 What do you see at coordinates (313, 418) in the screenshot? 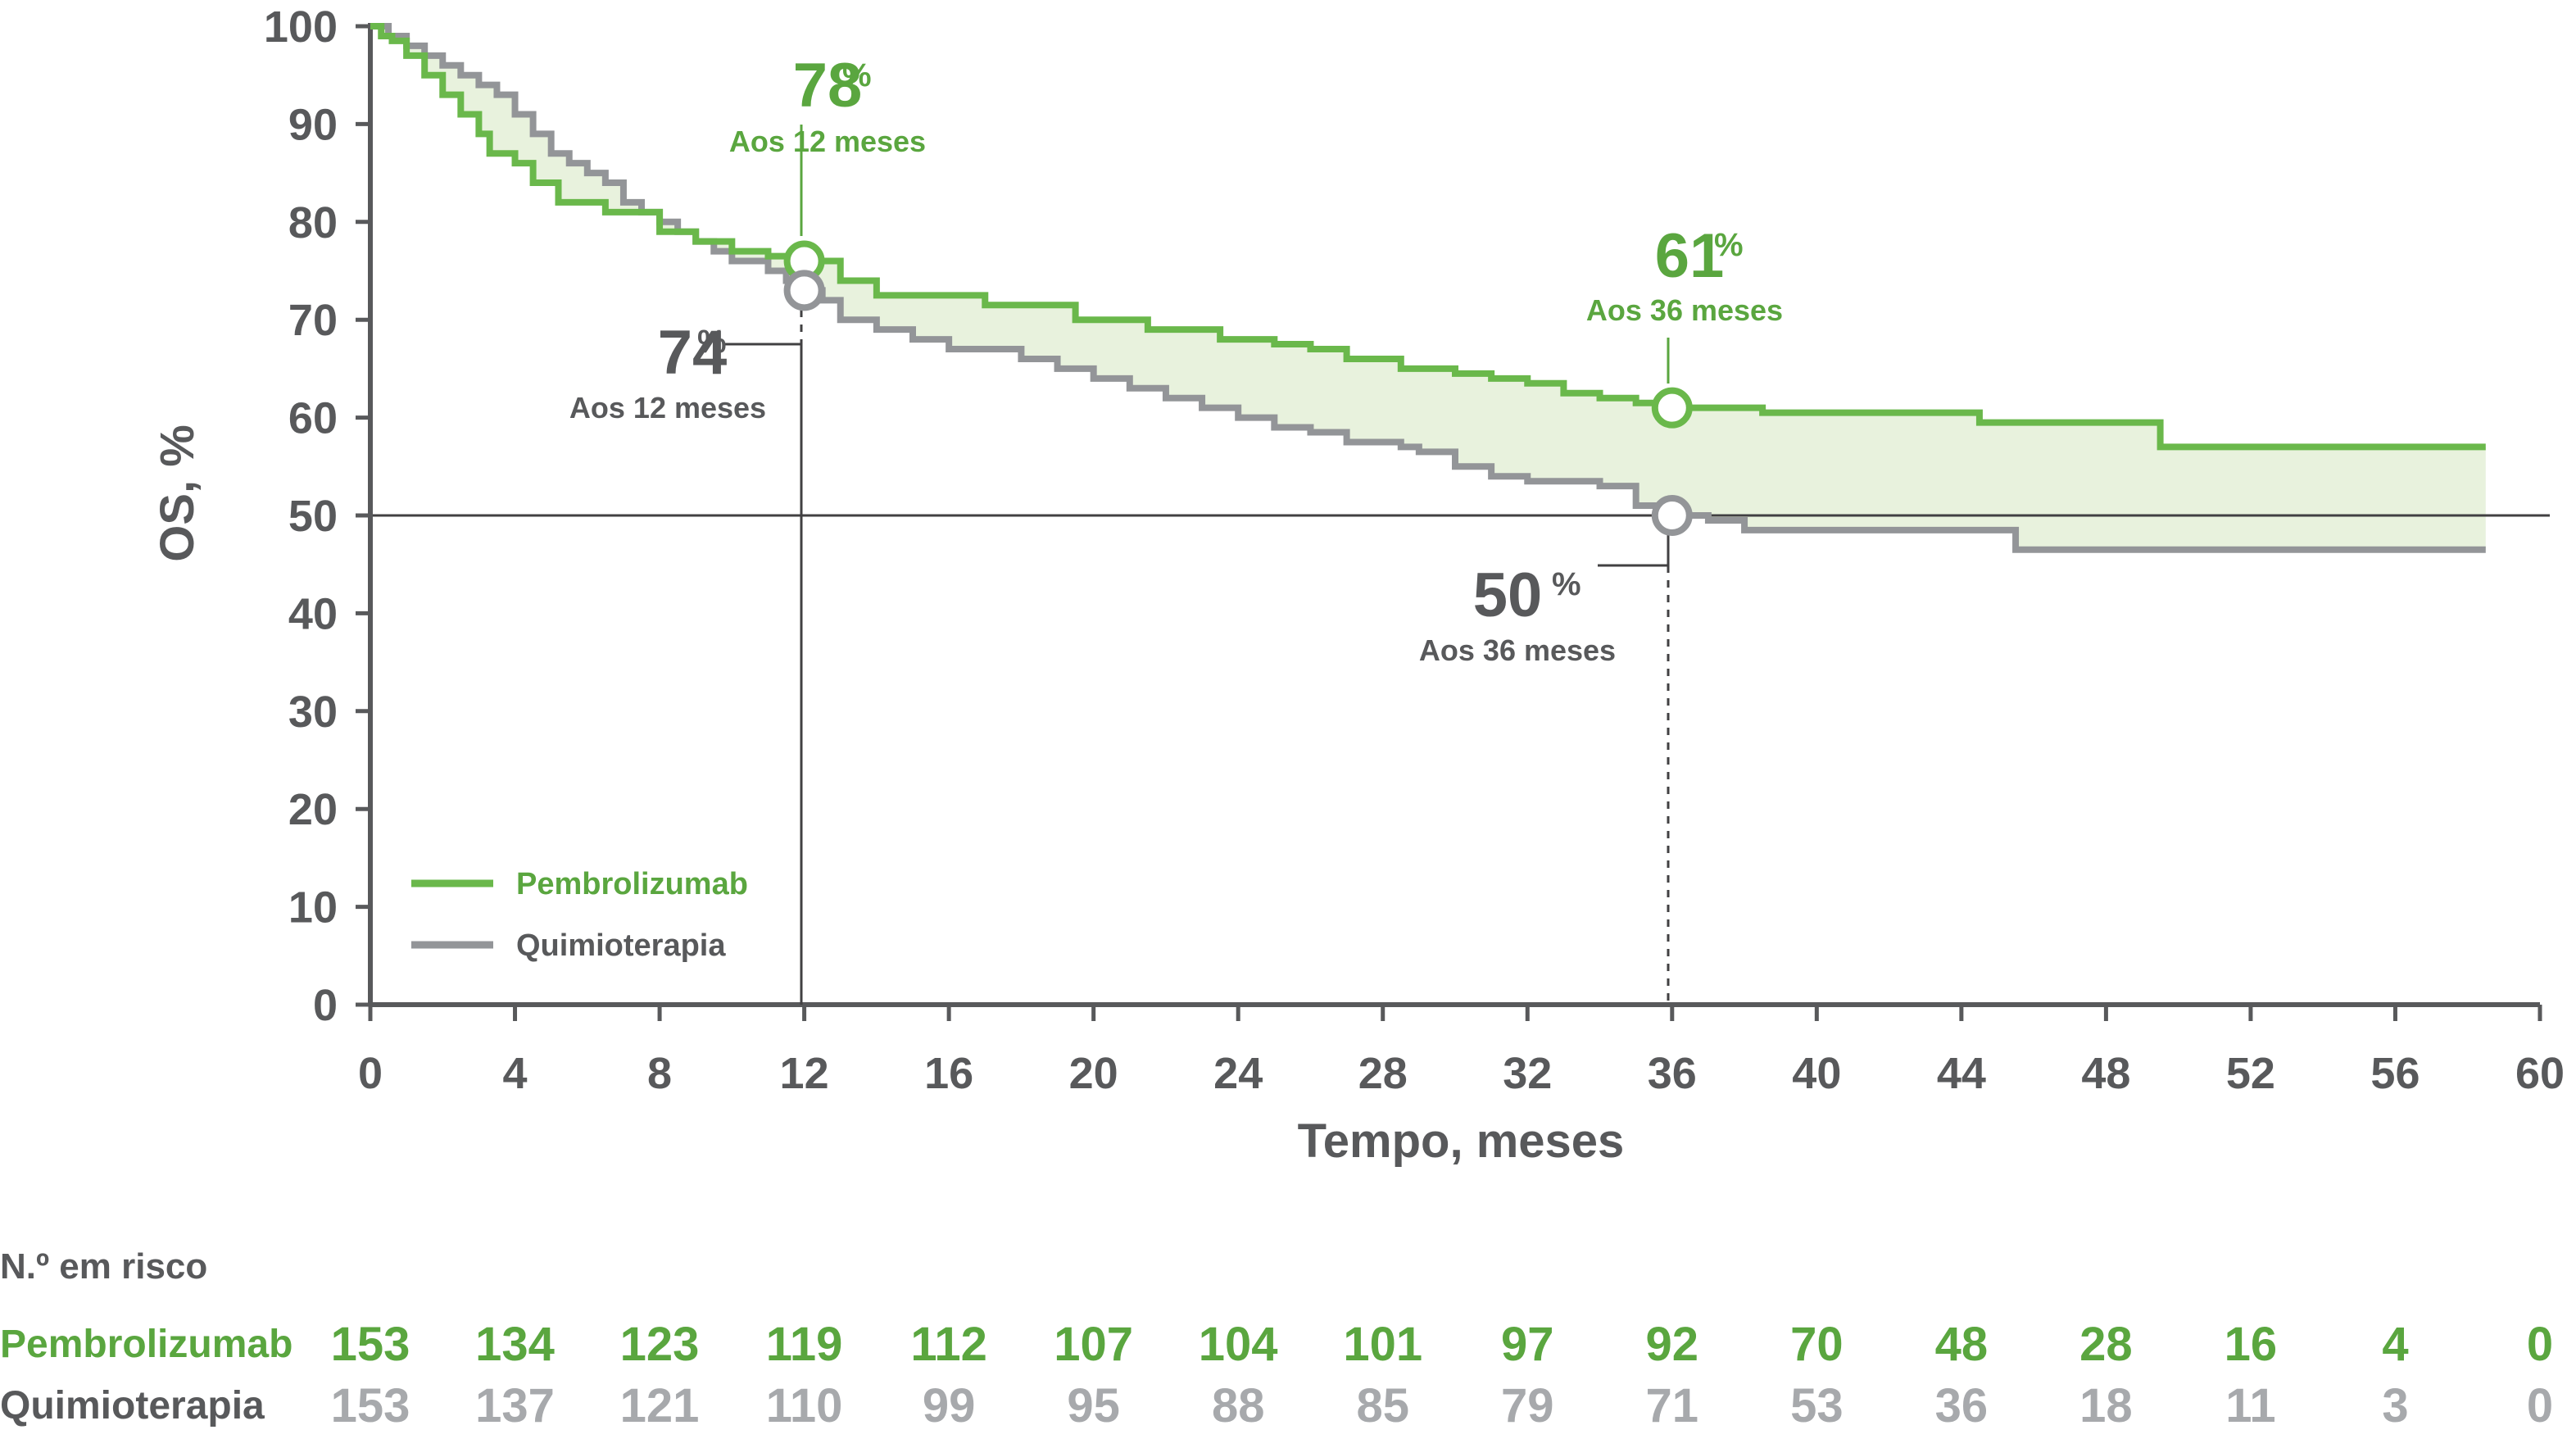
I see `y-tick-label: 60` at bounding box center [313, 418].